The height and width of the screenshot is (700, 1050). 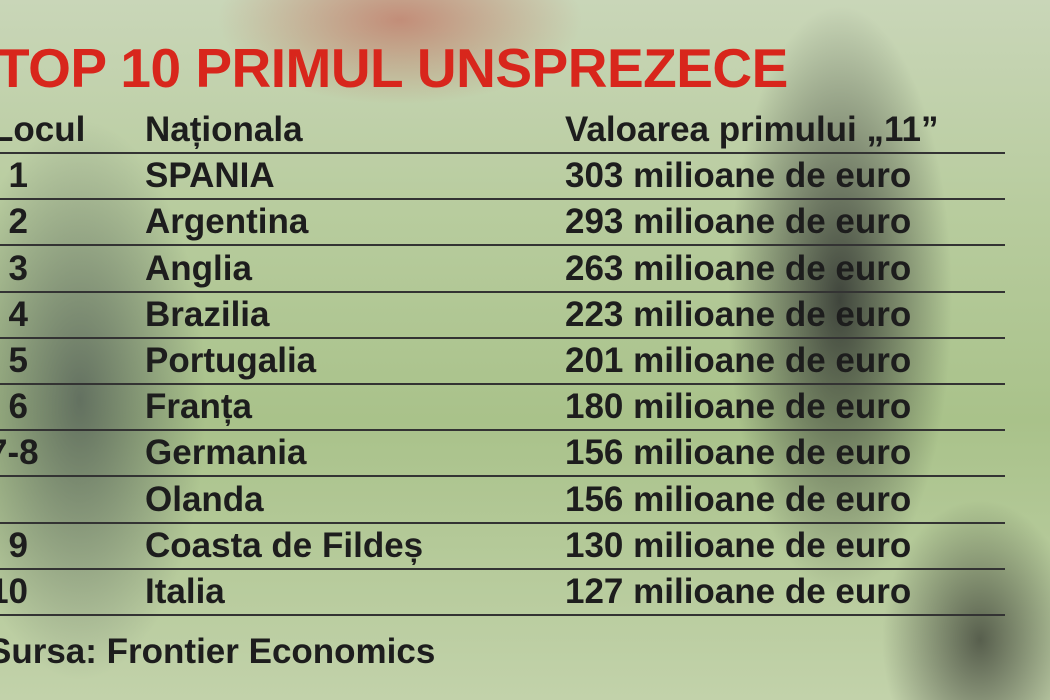 I want to click on team: Coasta de Fildeș, so click(x=284, y=545).